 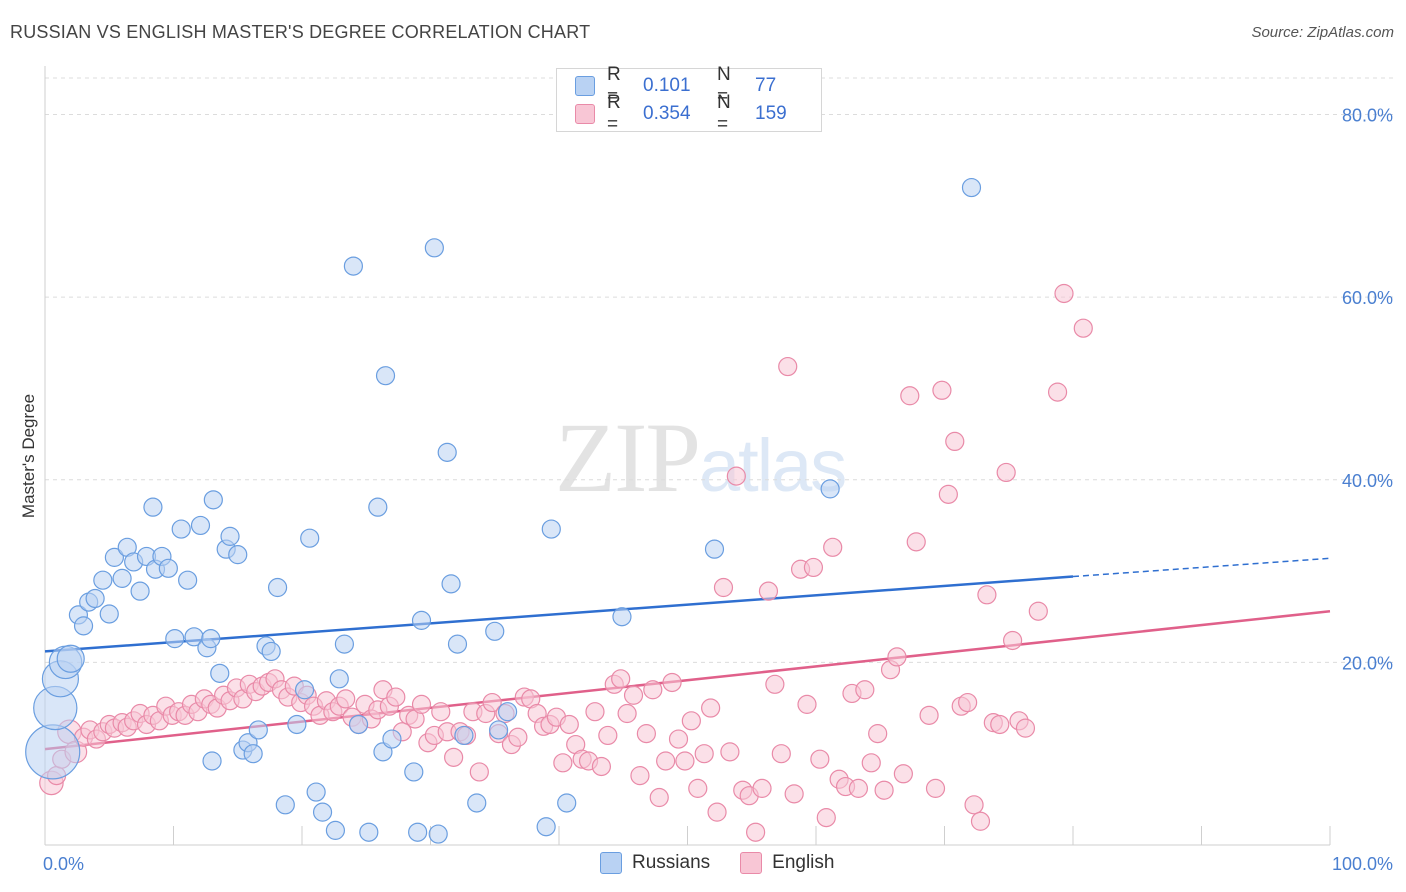 I want to click on english-swatch, so click(x=585, y=114).